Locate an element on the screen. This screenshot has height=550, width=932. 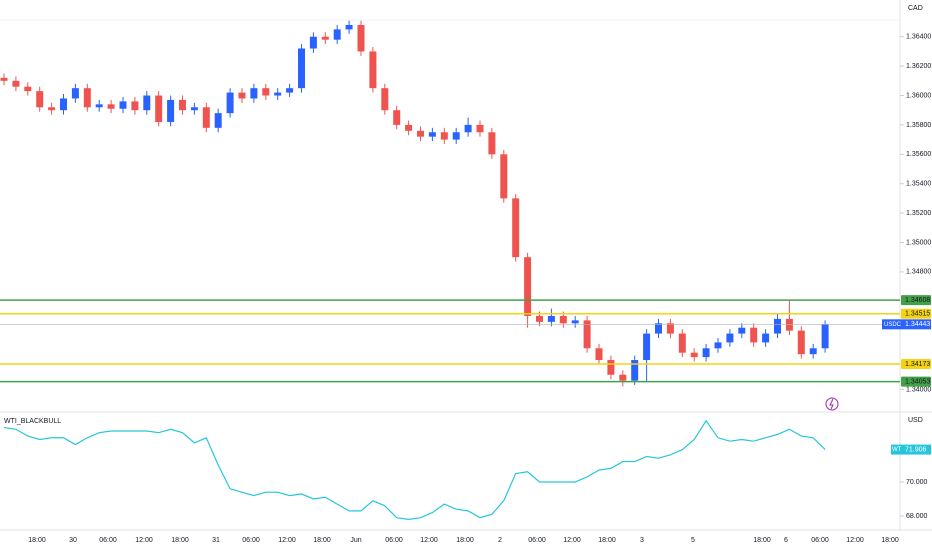
y-tick-label: 1.35800 is located at coordinates (918, 125).